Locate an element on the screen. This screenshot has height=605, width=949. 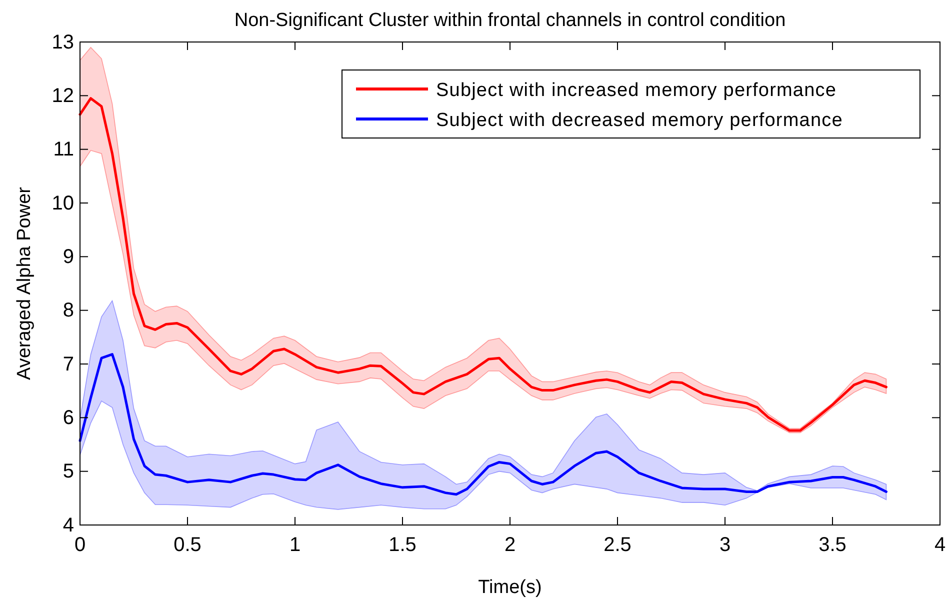
x-tick-label: 3.5 is located at coordinates (832, 545).